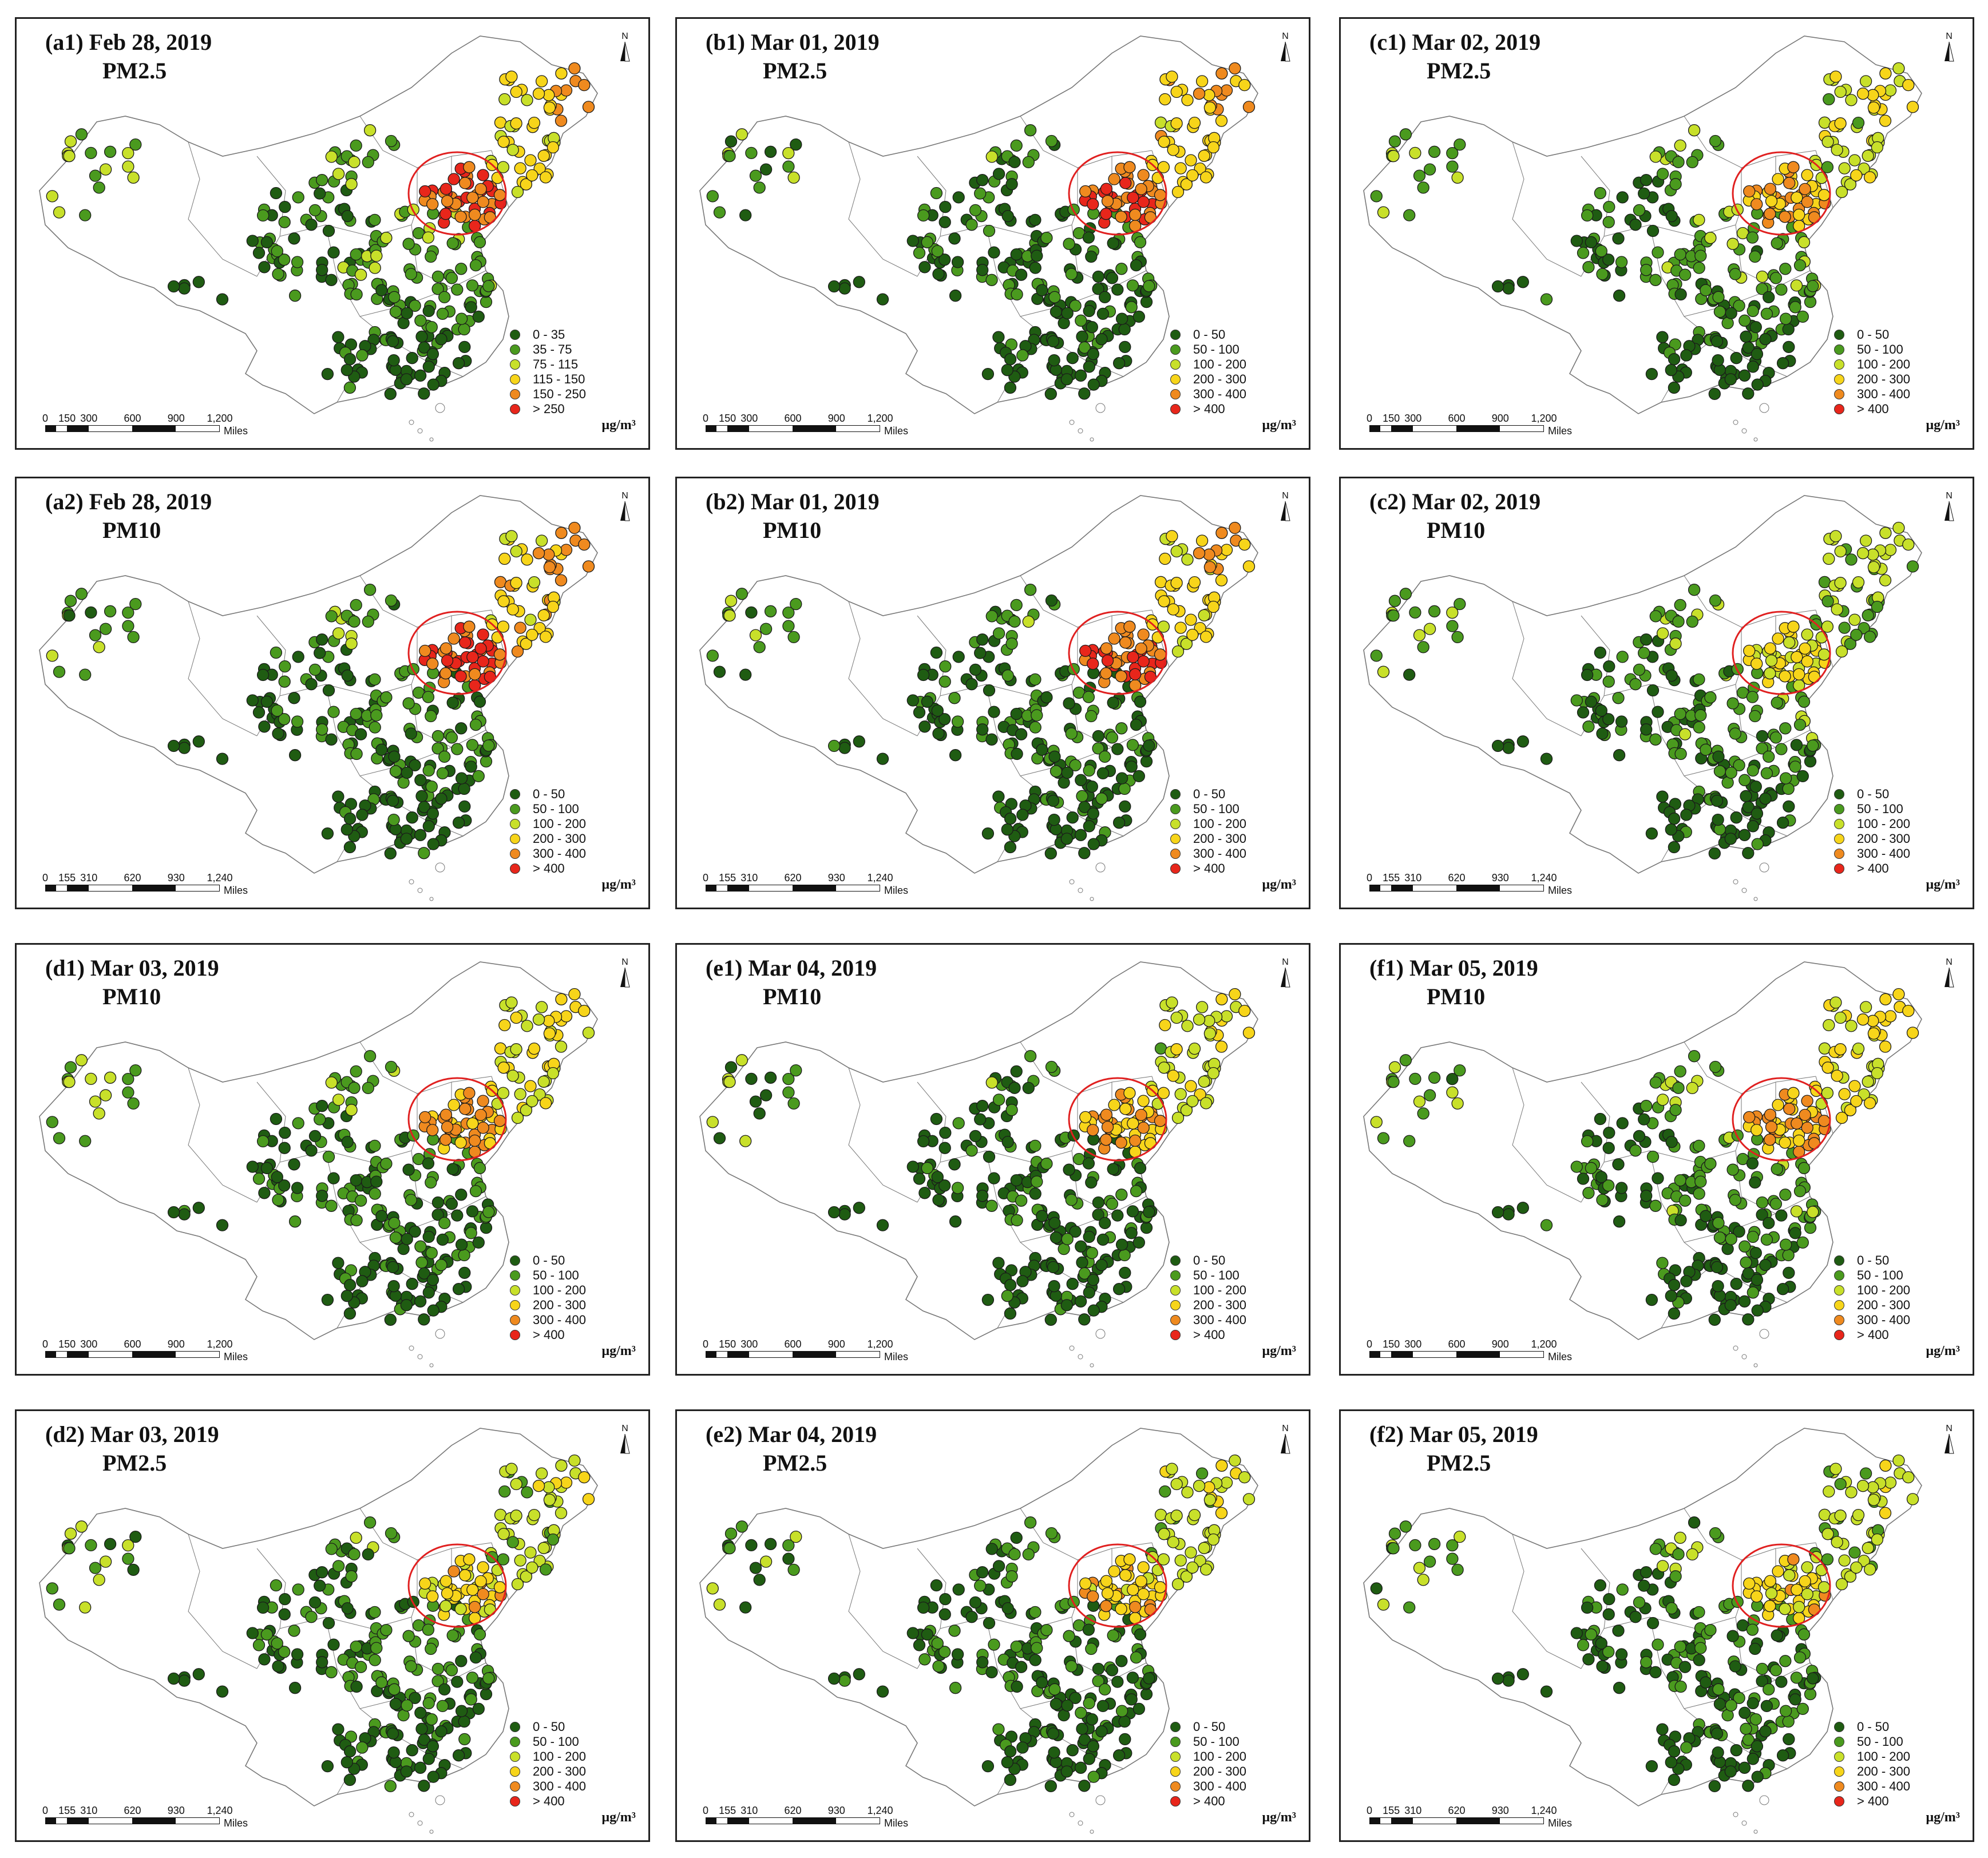 The height and width of the screenshot is (1858, 1988). I want to click on pollutant-label: PM10, so click(1456, 530).